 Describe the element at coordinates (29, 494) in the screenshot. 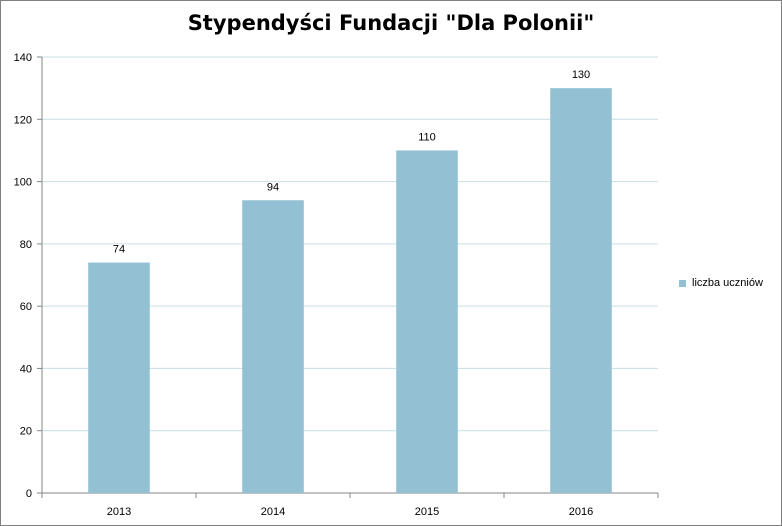

I see `y-tick-label: 0` at that location.